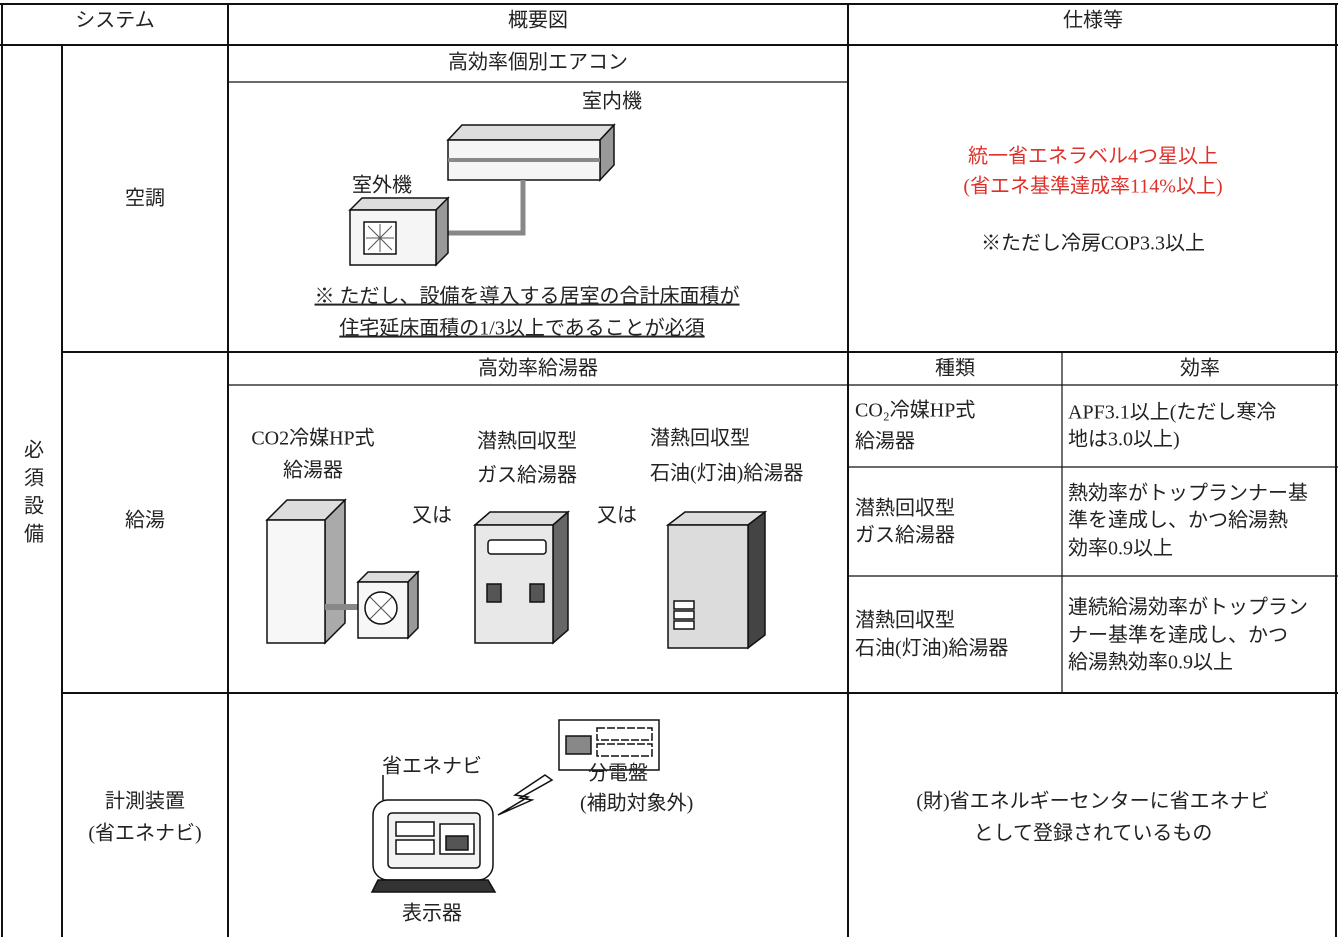 This screenshot has height=937, width=1338. What do you see at coordinates (313, 470) in the screenshot?
I see `diagram-label: 給湯器` at bounding box center [313, 470].